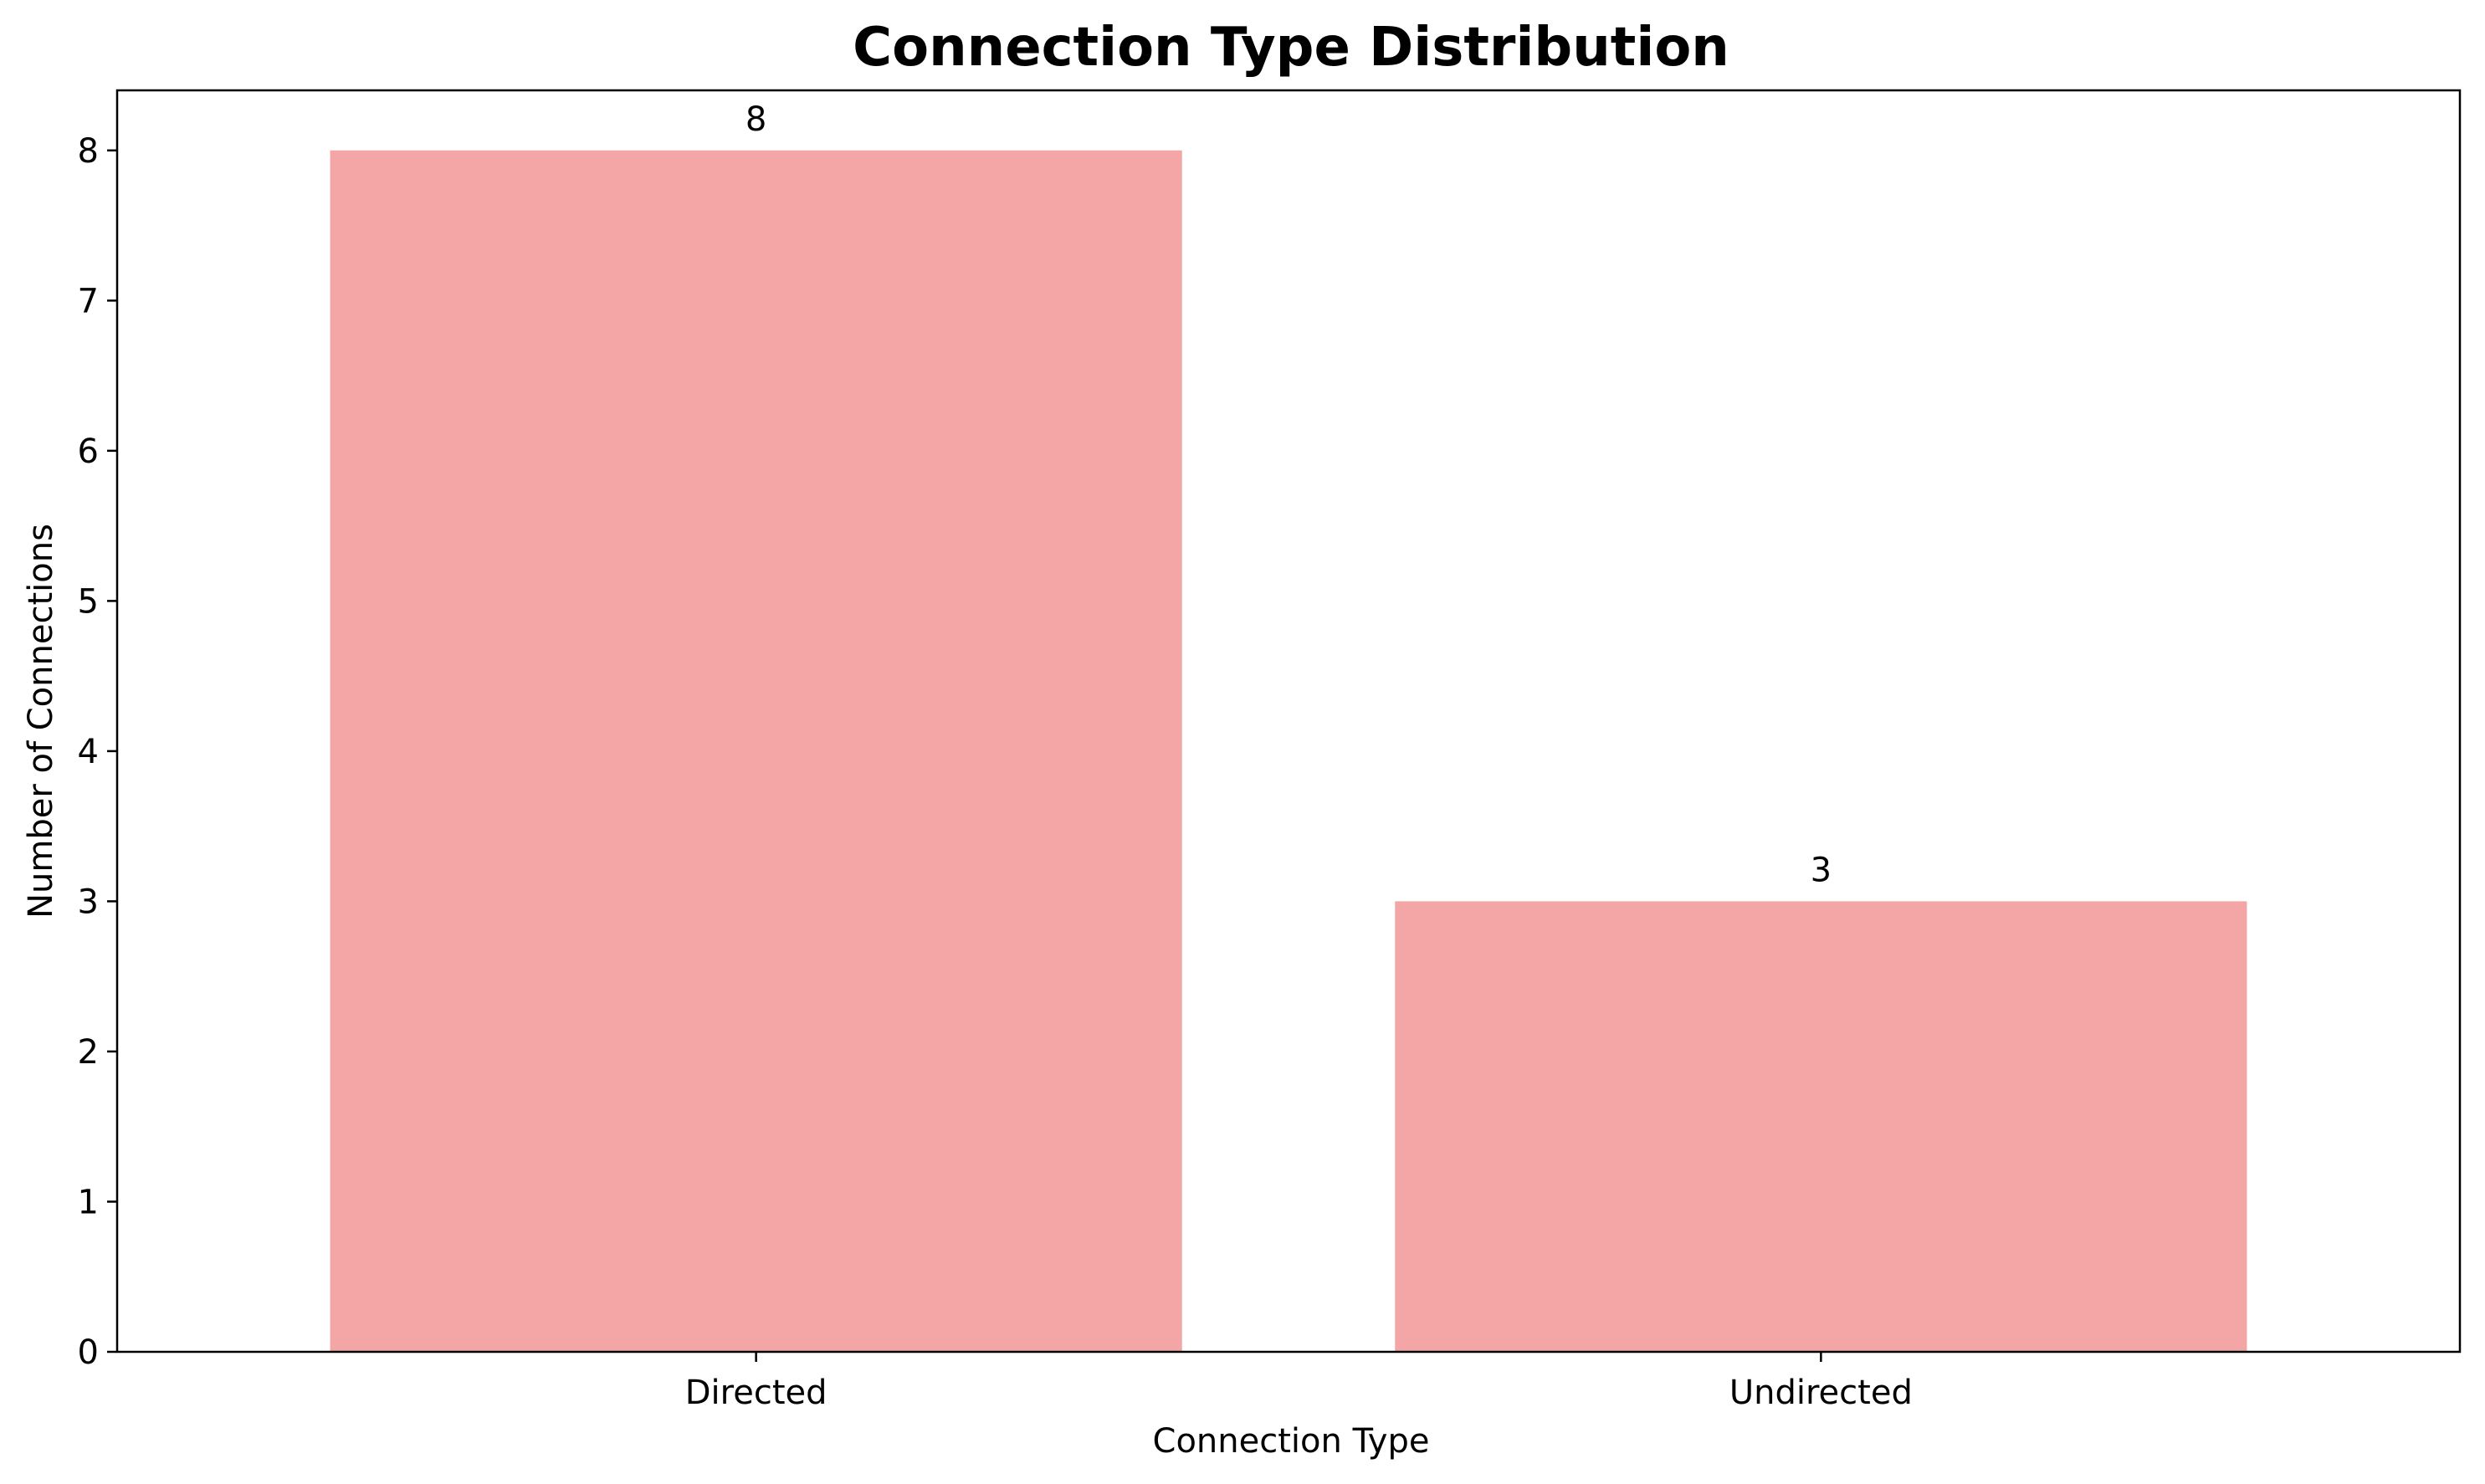  Describe the element at coordinates (88, 902) in the screenshot. I see `y-tick-label: 3` at that location.